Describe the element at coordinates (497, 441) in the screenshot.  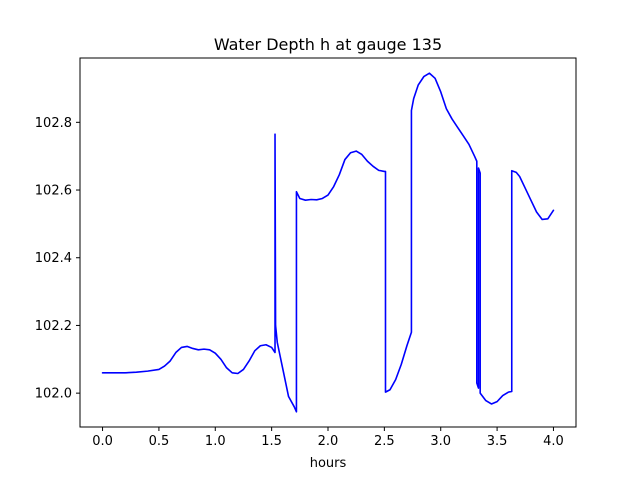
I see `x-tick-label: 3.5` at that location.